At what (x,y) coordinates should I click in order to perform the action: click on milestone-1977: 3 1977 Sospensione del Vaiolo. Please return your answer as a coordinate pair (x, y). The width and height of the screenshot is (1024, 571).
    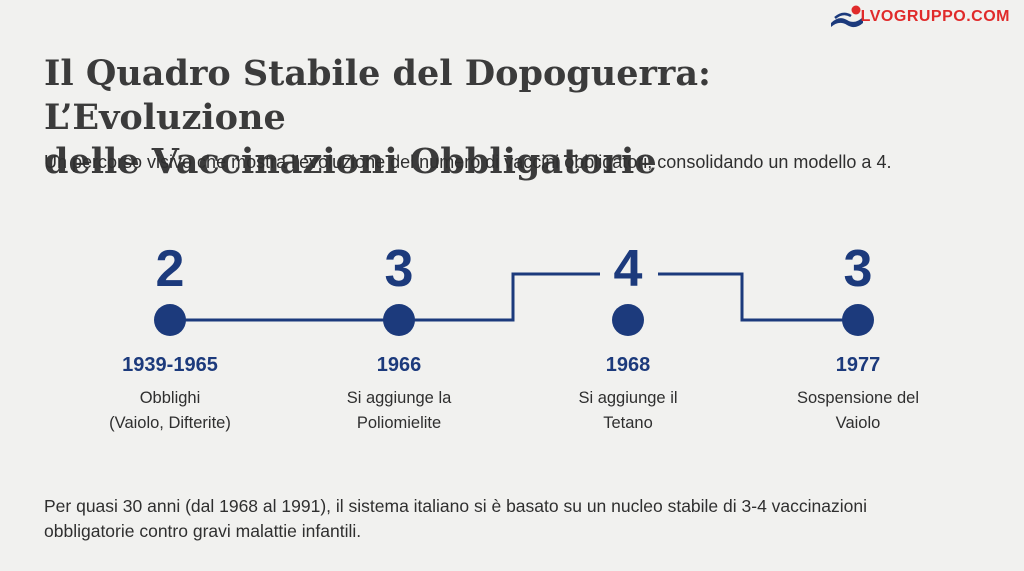
    Looking at the image, I should click on (858, 336).